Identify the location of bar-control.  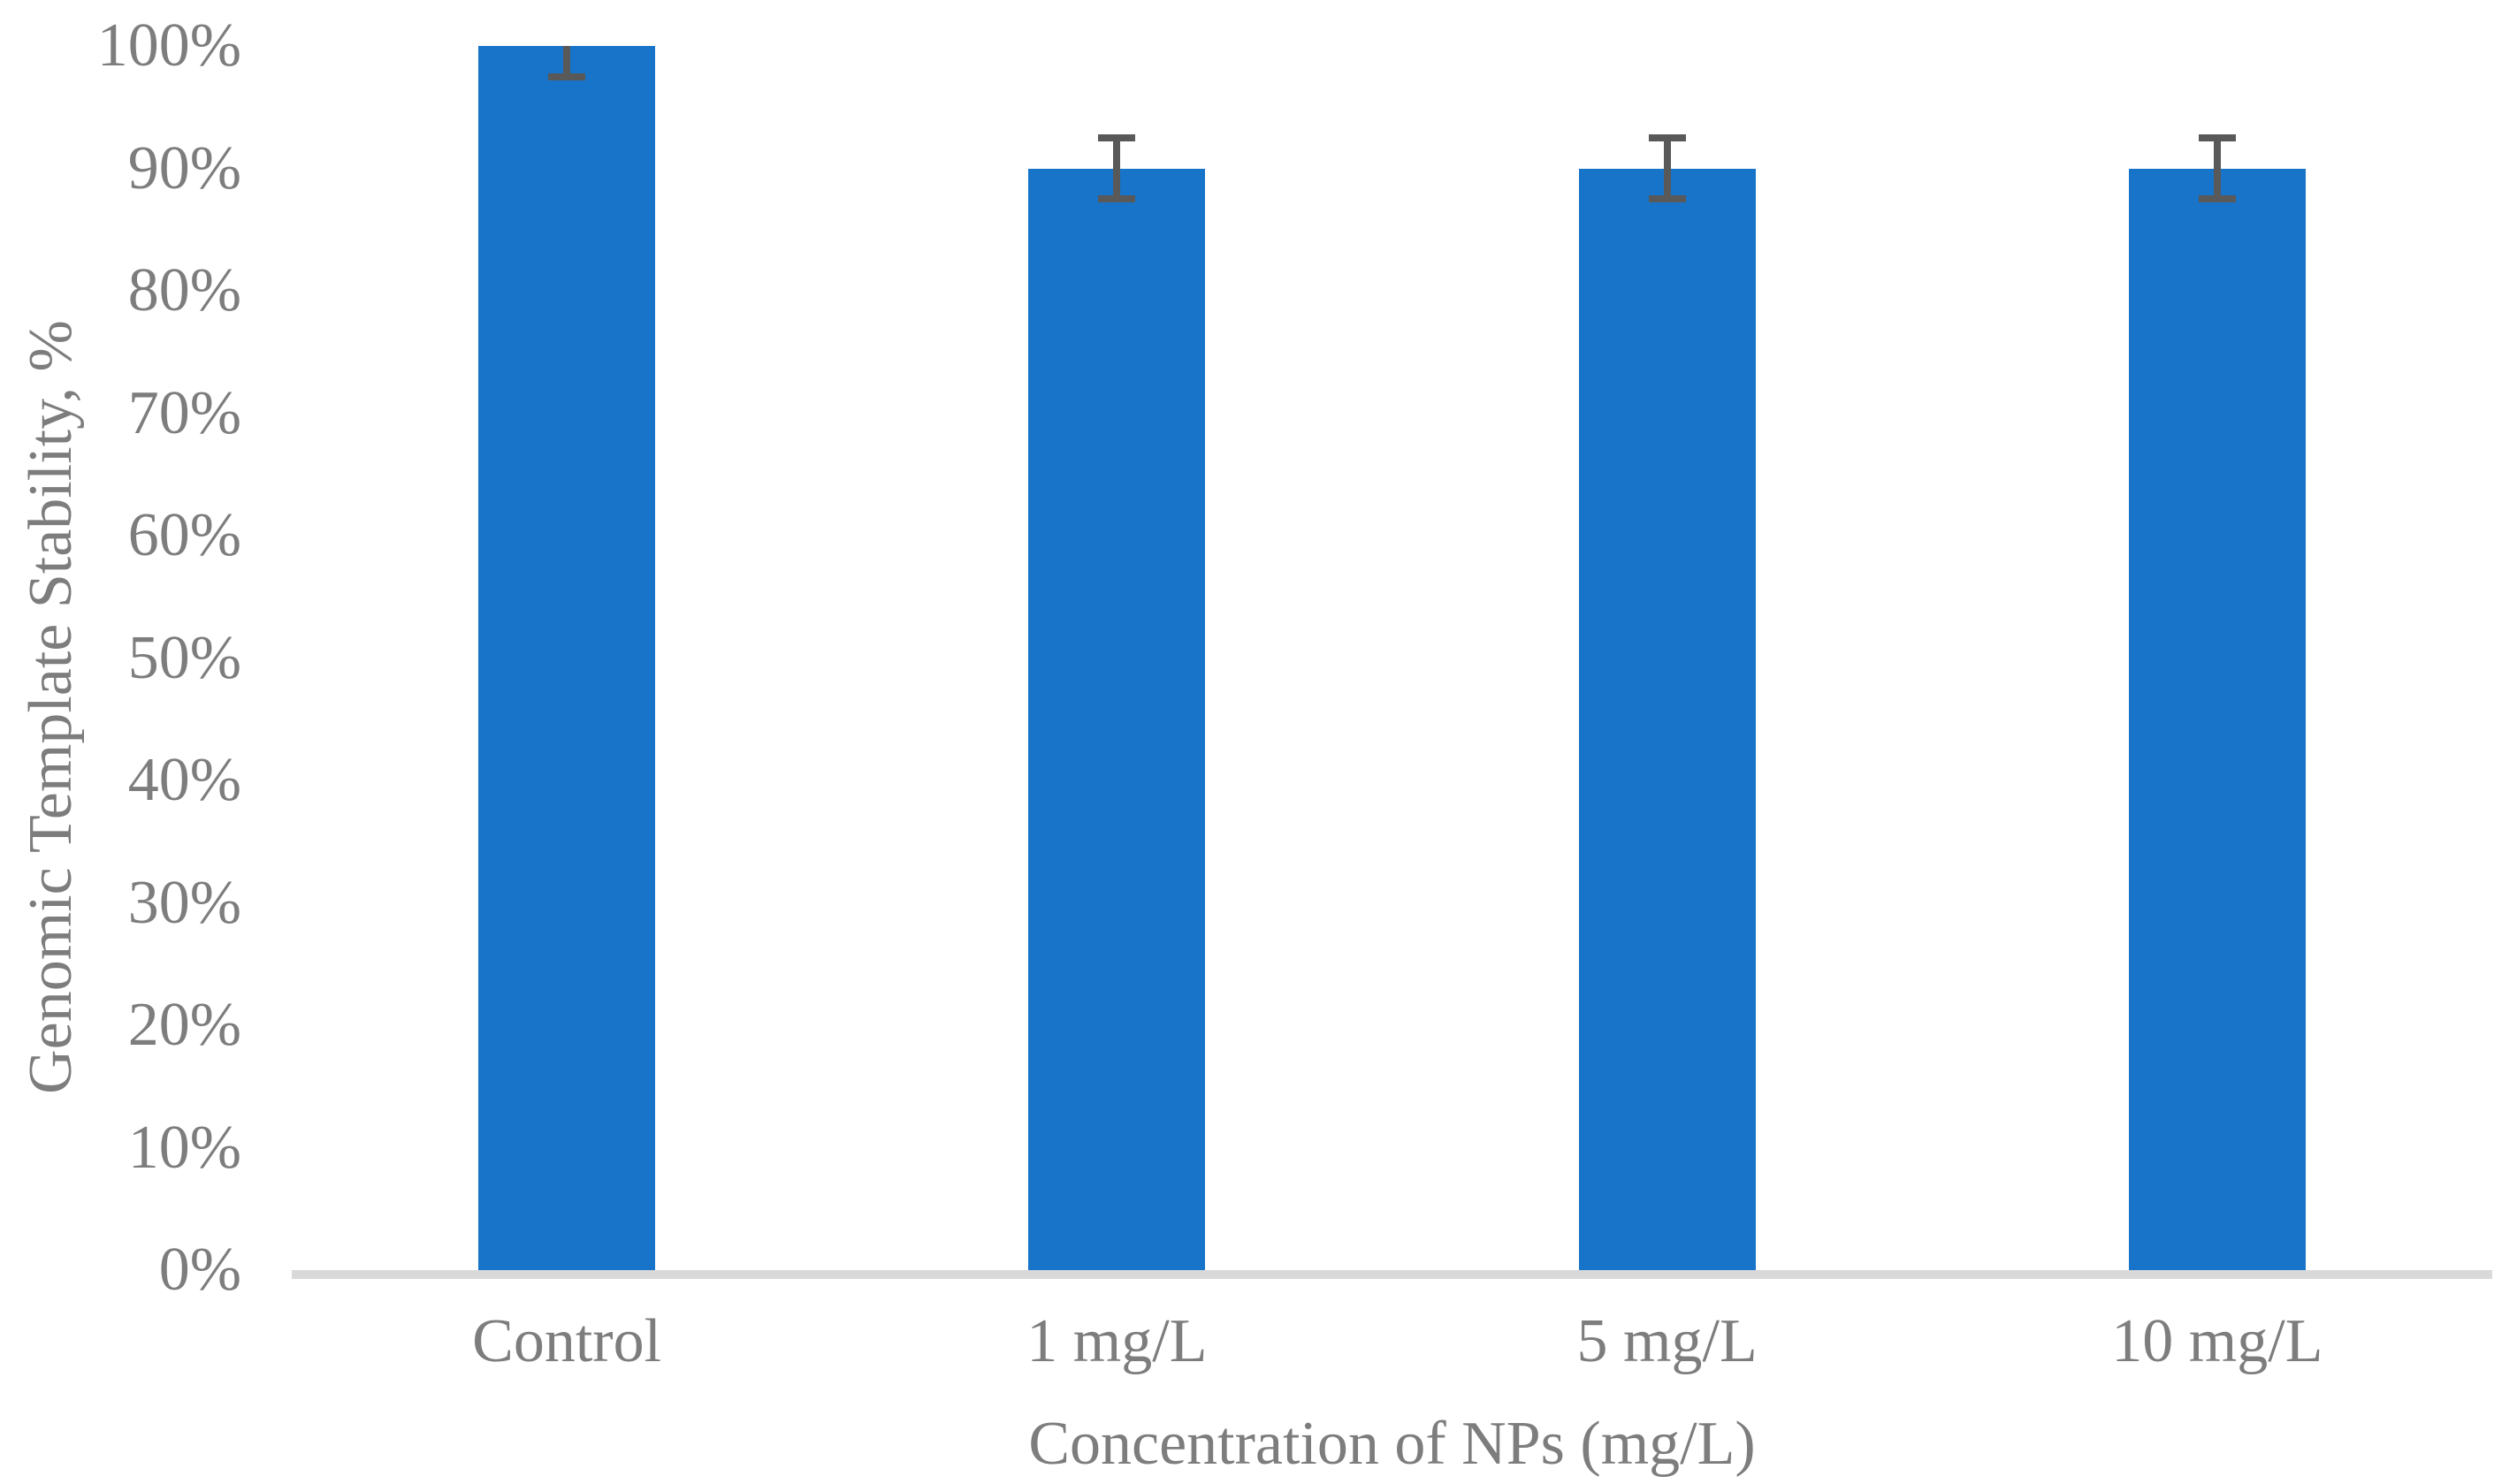
(567, 658).